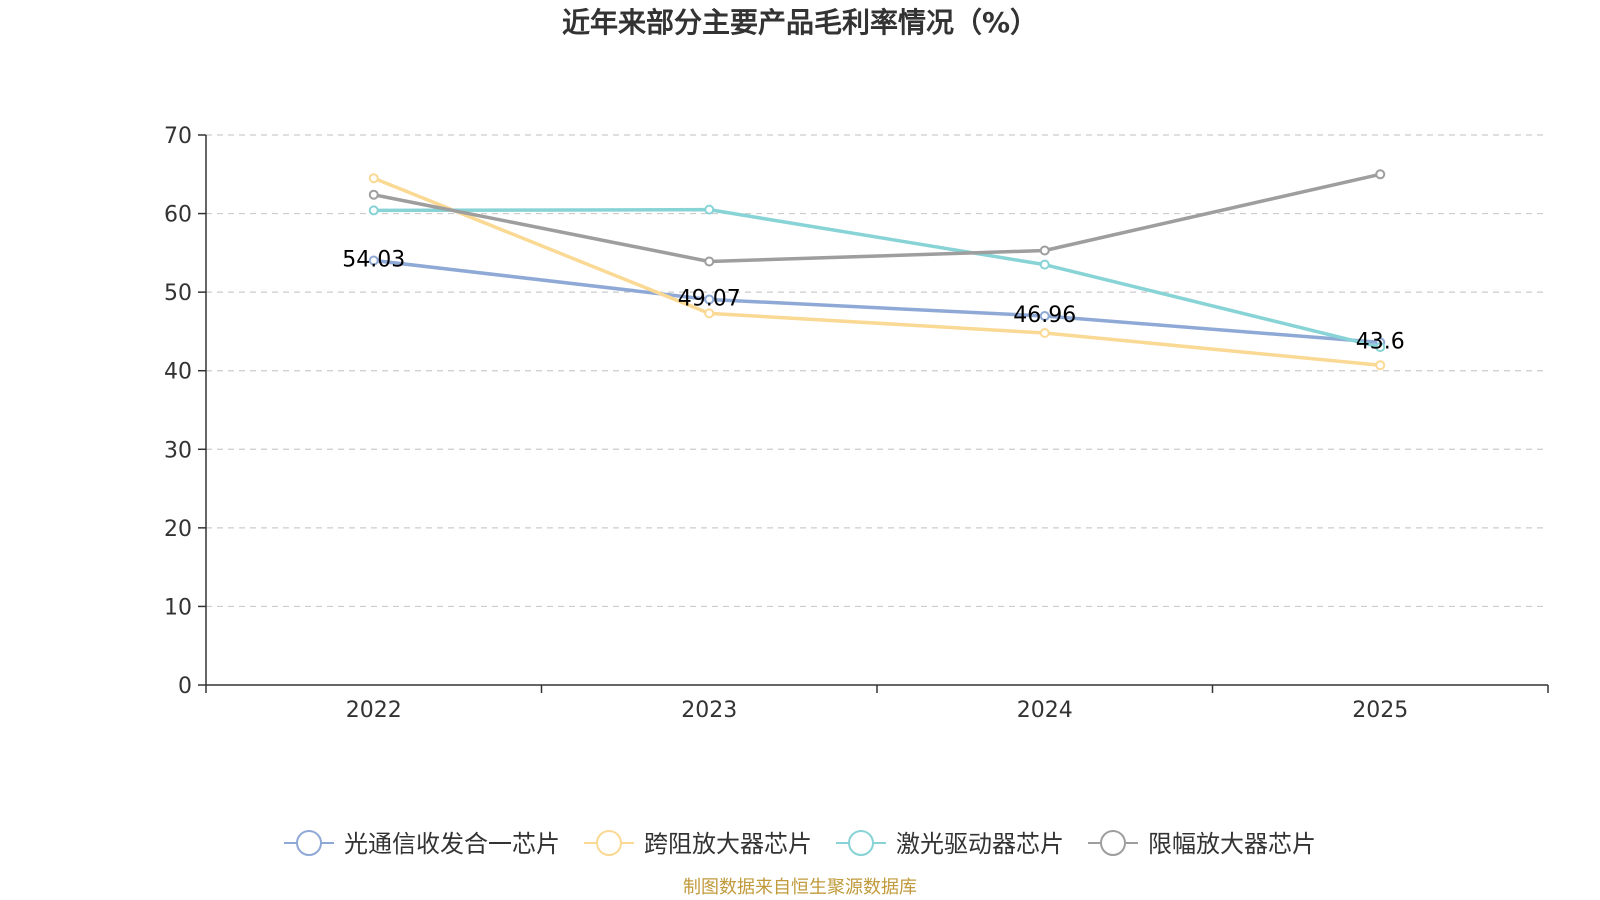 This screenshot has height=900, width=1600. I want to click on y-tick-label: 10, so click(178, 607).